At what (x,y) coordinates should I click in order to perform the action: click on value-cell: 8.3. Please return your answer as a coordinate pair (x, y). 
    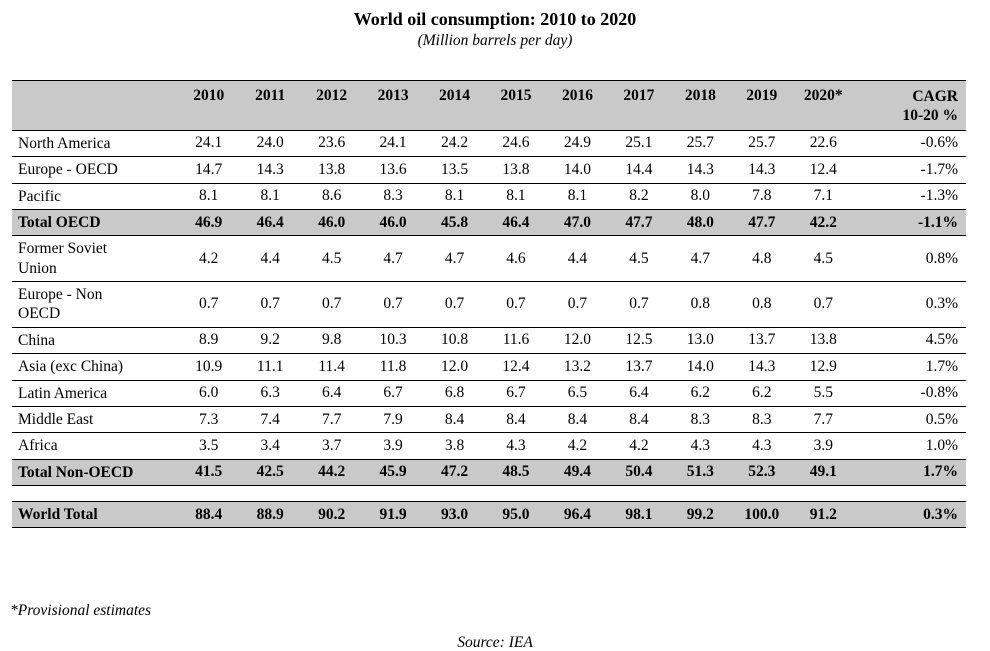
    Looking at the image, I should click on (762, 420).